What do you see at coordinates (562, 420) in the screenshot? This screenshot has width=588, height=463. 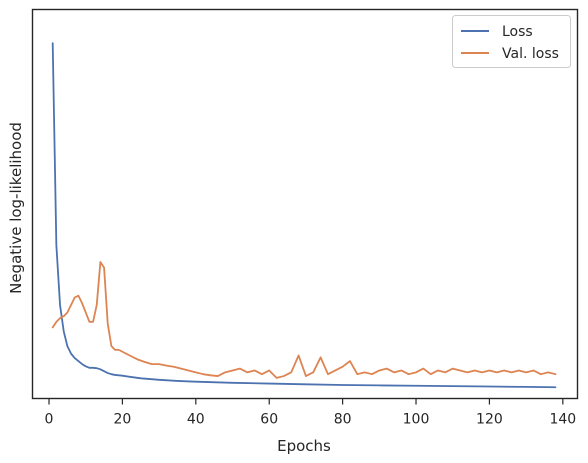 I see `x-tick-label: 140` at bounding box center [562, 420].